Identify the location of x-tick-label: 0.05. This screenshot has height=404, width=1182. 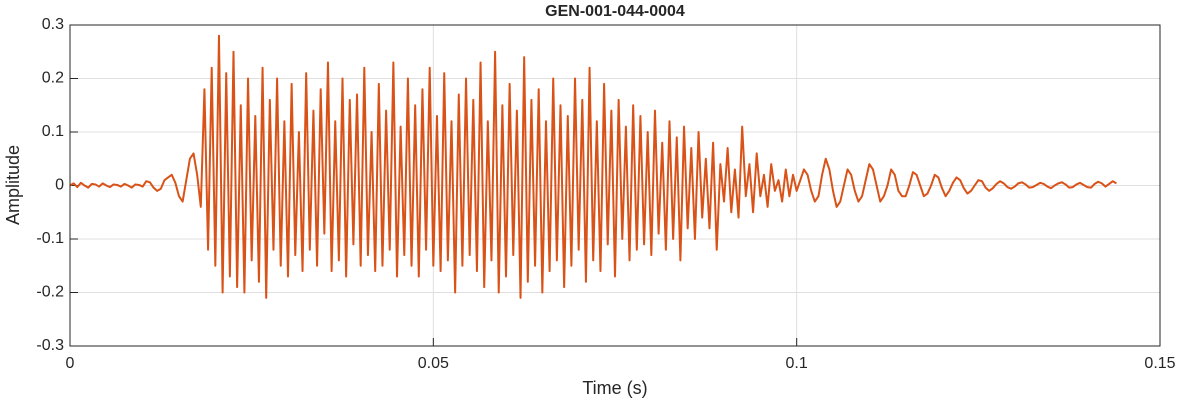
(433, 363).